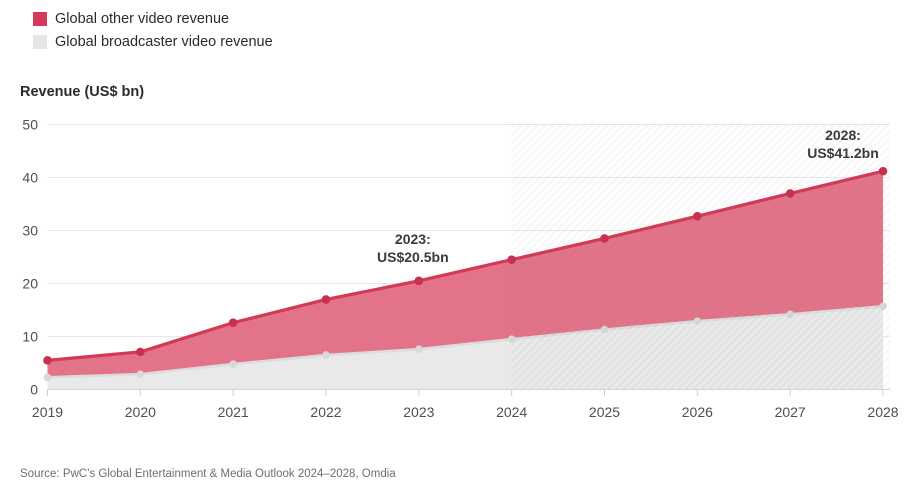 Image resolution: width=917 pixels, height=499 pixels. Describe the element at coordinates (140, 374) in the screenshot. I see `data-point-broadcaster-2020` at that location.